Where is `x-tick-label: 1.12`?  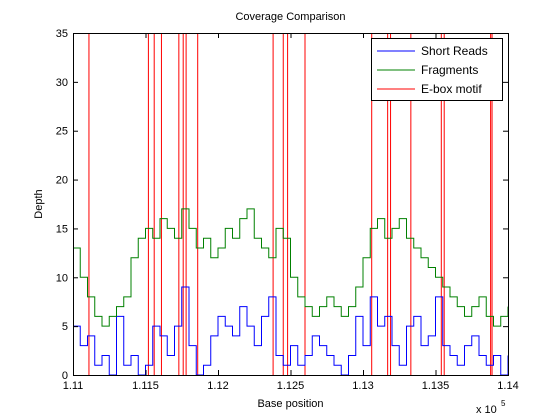
x-tick-label: 1.12 is located at coordinates (217, 386).